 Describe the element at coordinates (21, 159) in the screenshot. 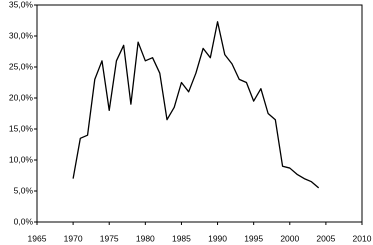

I see `y-tick-label: 10,0%` at that location.